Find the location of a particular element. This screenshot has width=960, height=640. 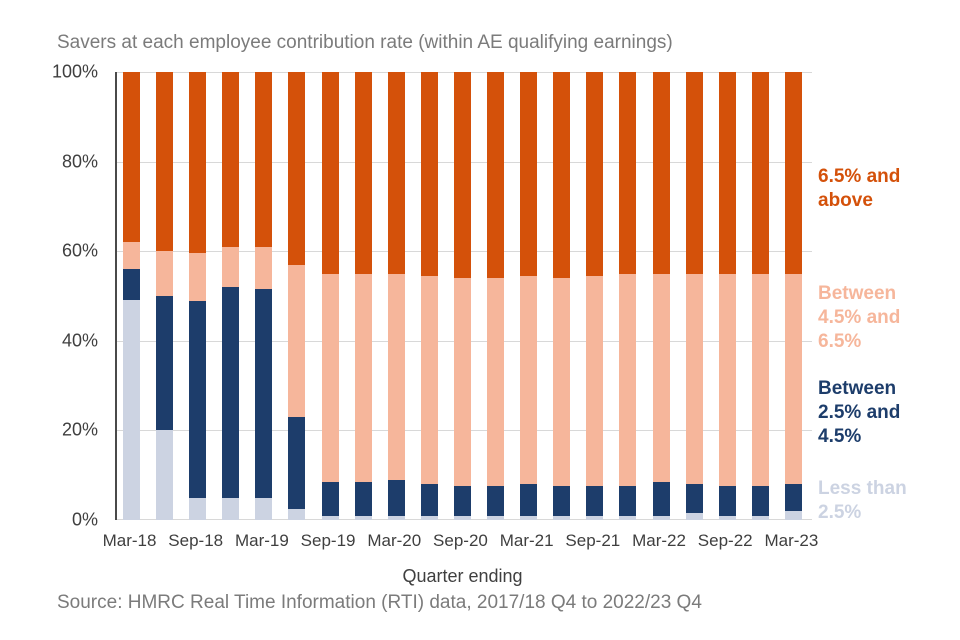

y-tick-20: 20% is located at coordinates (79, 429).